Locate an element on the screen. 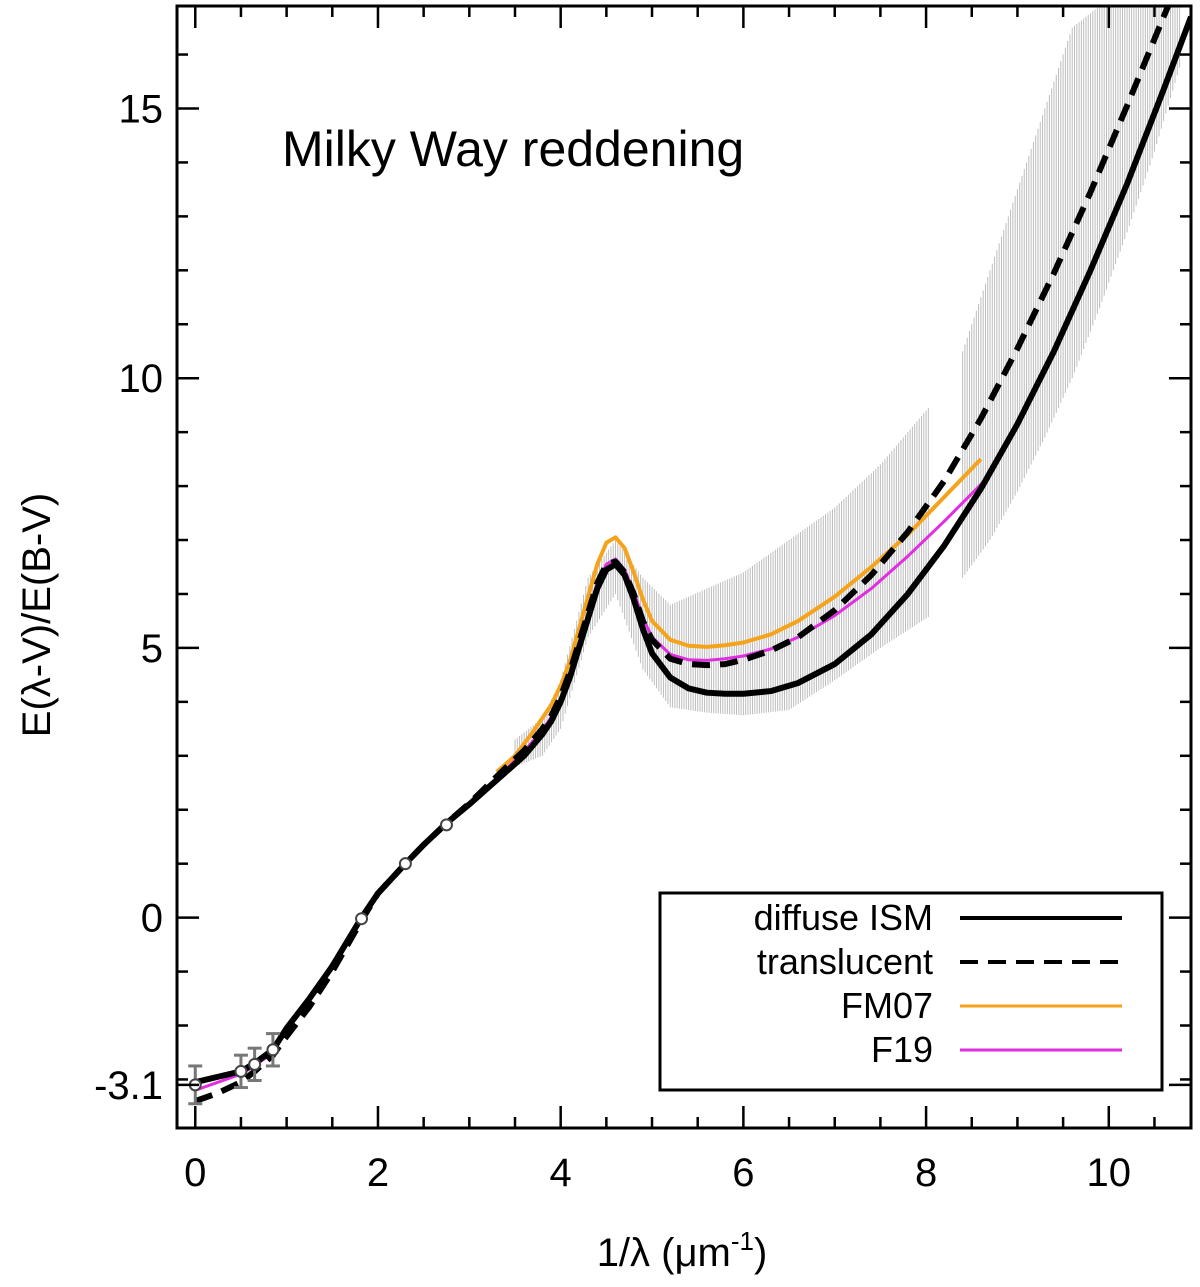  y-tick-label: 15 is located at coordinates (141, 109).